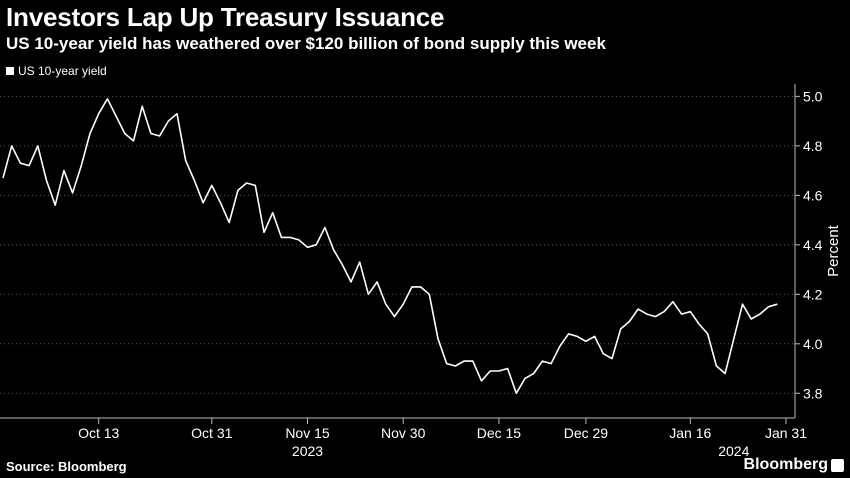 Image resolution: width=850 pixels, height=478 pixels. I want to click on source-note: Source: Bloomberg, so click(66, 466).